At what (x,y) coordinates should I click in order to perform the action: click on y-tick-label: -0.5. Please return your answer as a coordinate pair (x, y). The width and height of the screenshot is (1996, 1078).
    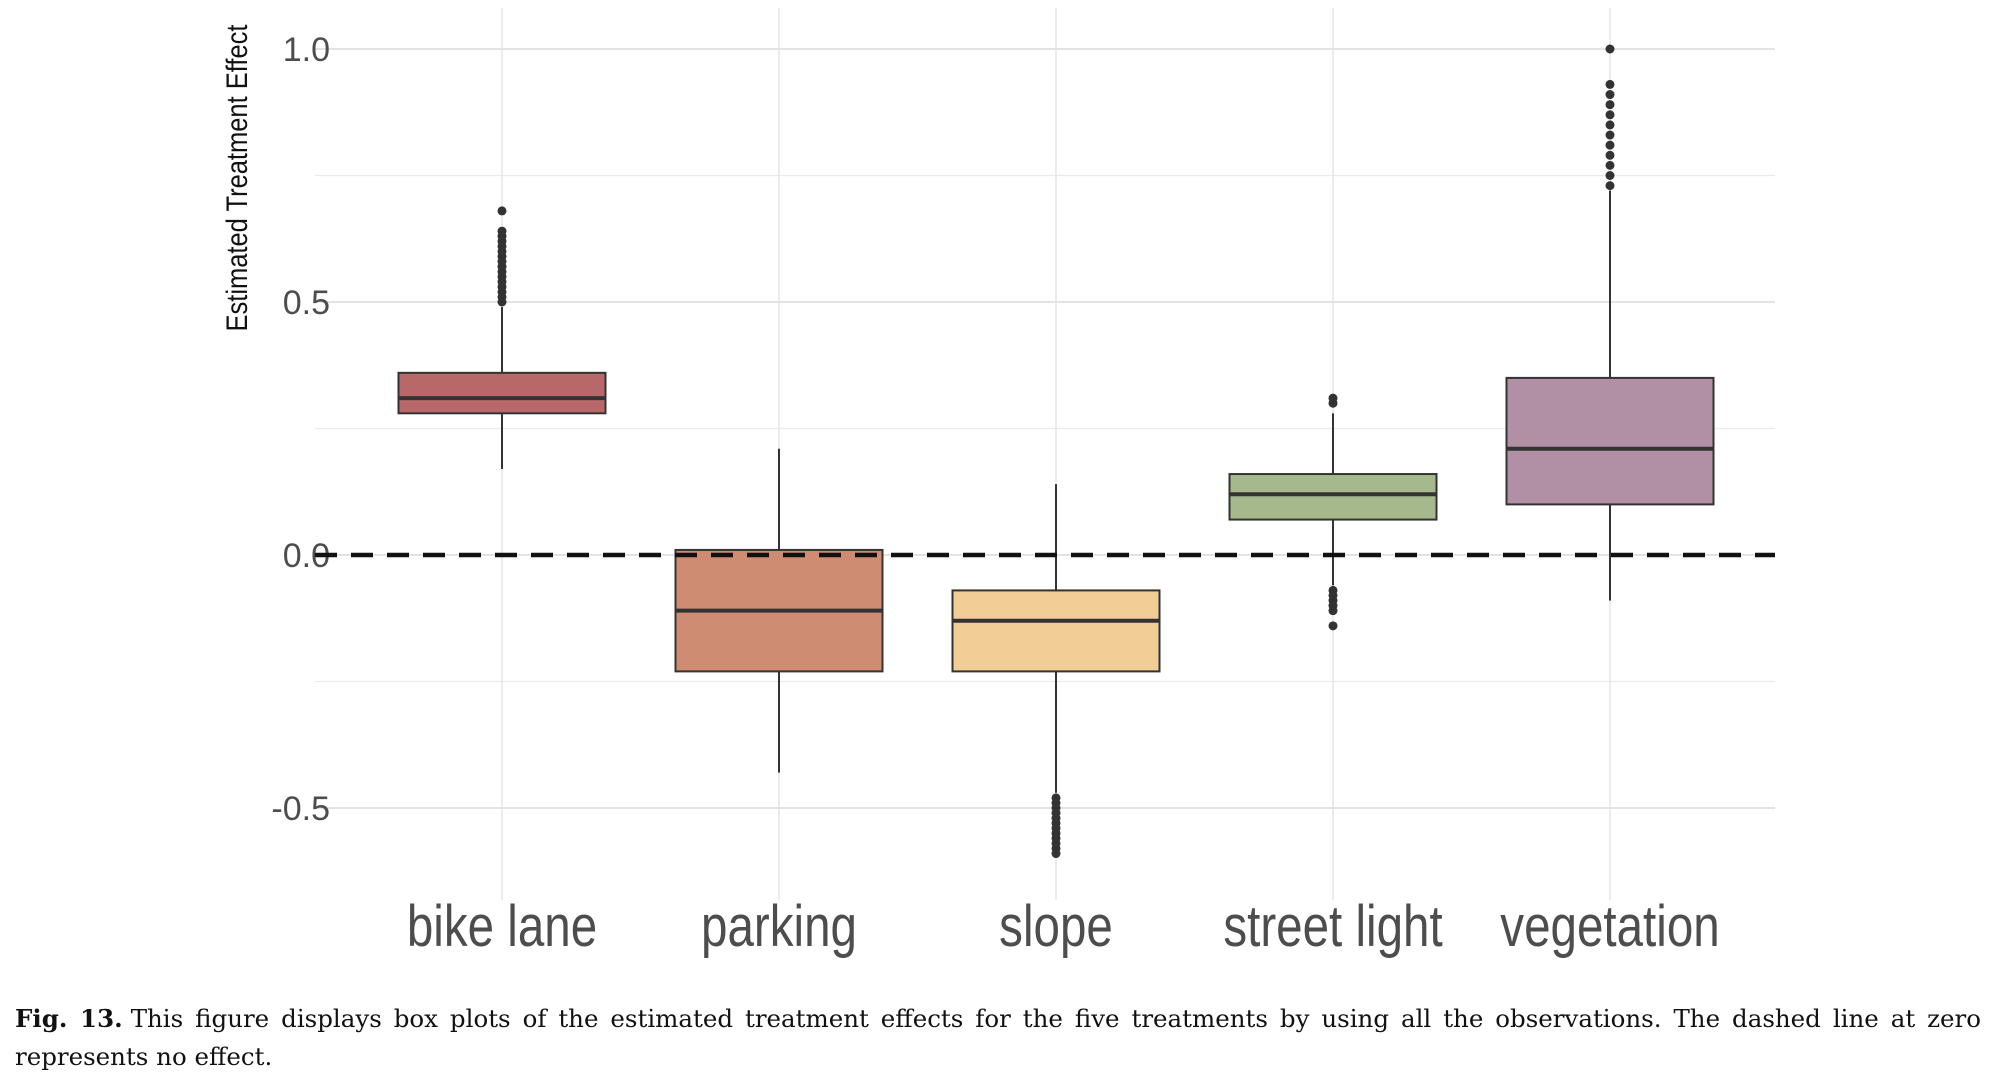
    Looking at the image, I should click on (300, 809).